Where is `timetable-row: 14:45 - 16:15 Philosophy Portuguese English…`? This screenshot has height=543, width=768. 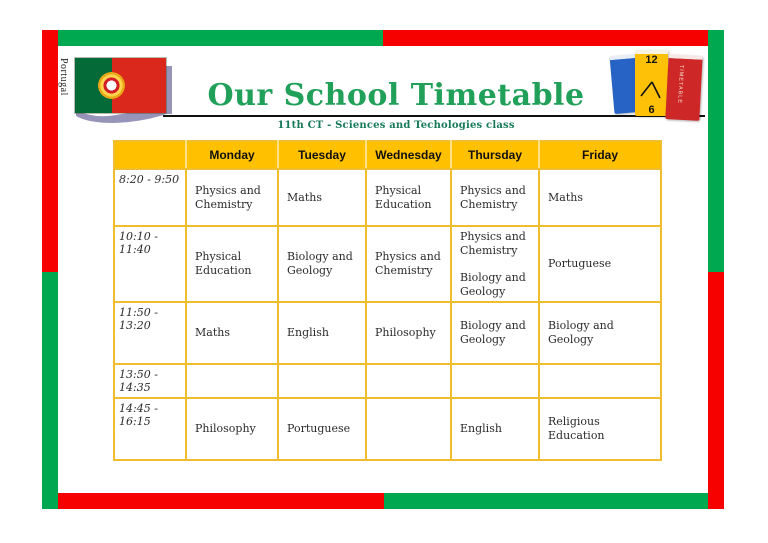
timetable-row: 14:45 - 16:15 Philosophy Portuguese English… is located at coordinates (387, 429).